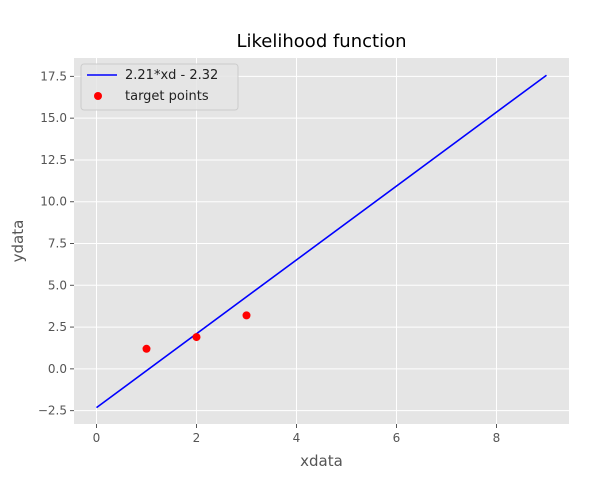 This screenshot has width=589, height=478. I want to click on y-axis-label: ydata, so click(18, 241).